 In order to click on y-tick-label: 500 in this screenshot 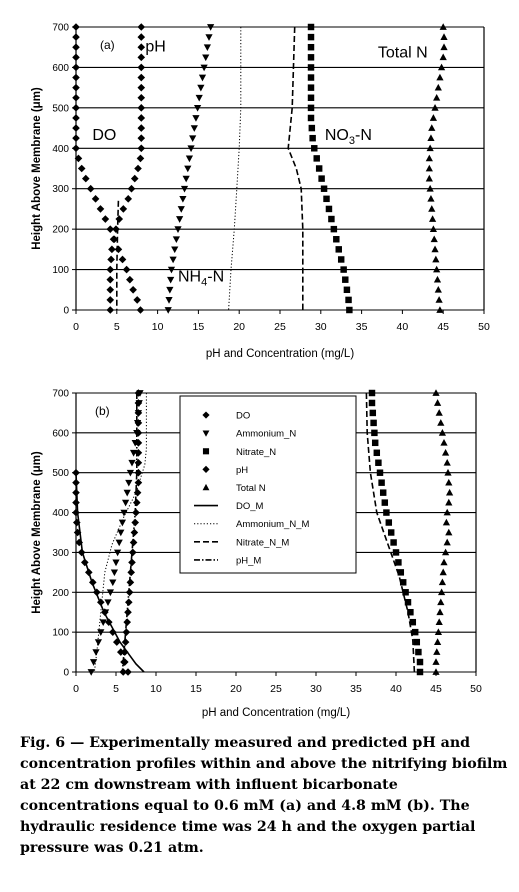, I will do `click(60, 108)`.